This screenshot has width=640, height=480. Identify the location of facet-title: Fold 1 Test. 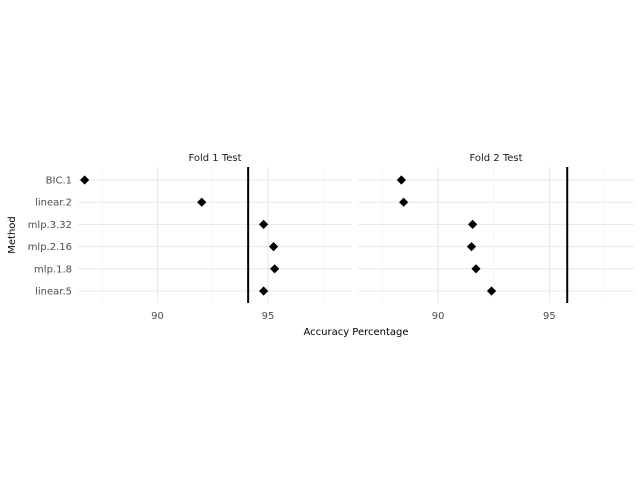
(214, 158).